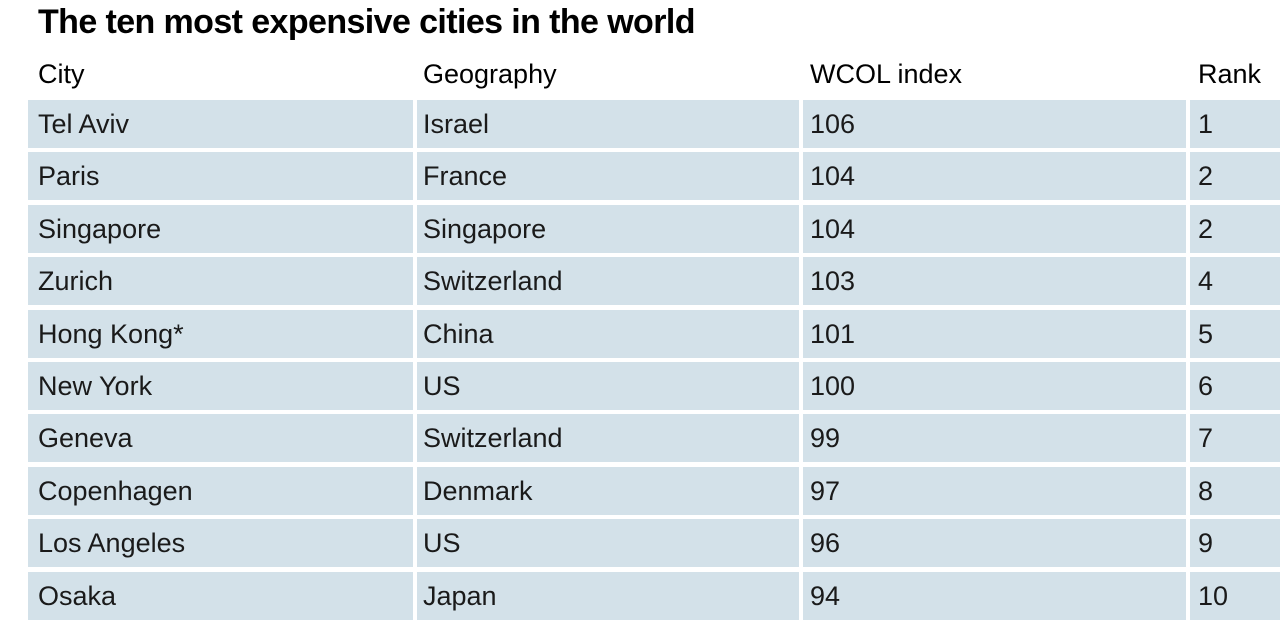  What do you see at coordinates (1206, 281) in the screenshot?
I see `cell-rank: 4` at bounding box center [1206, 281].